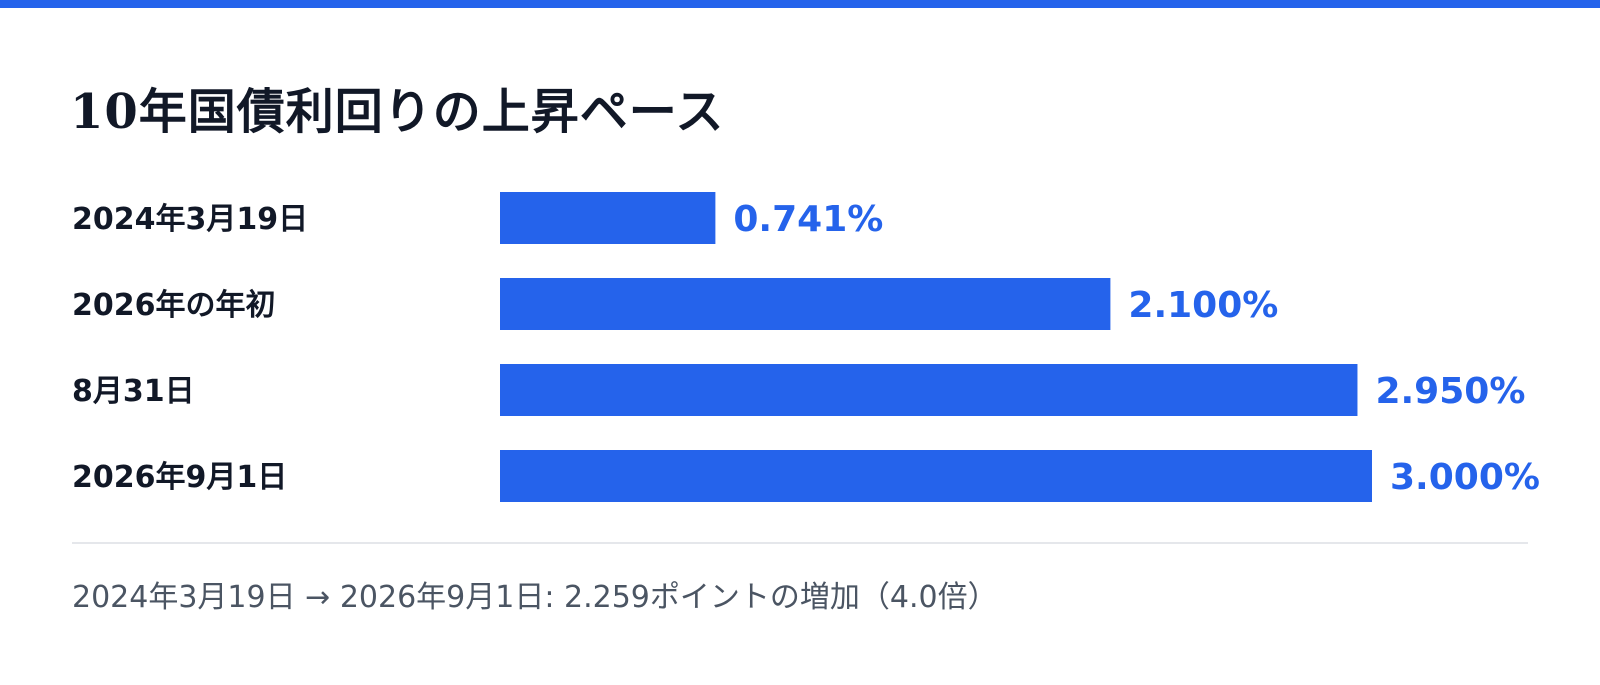  I want to click on category-label: 8月31日, so click(133, 391).